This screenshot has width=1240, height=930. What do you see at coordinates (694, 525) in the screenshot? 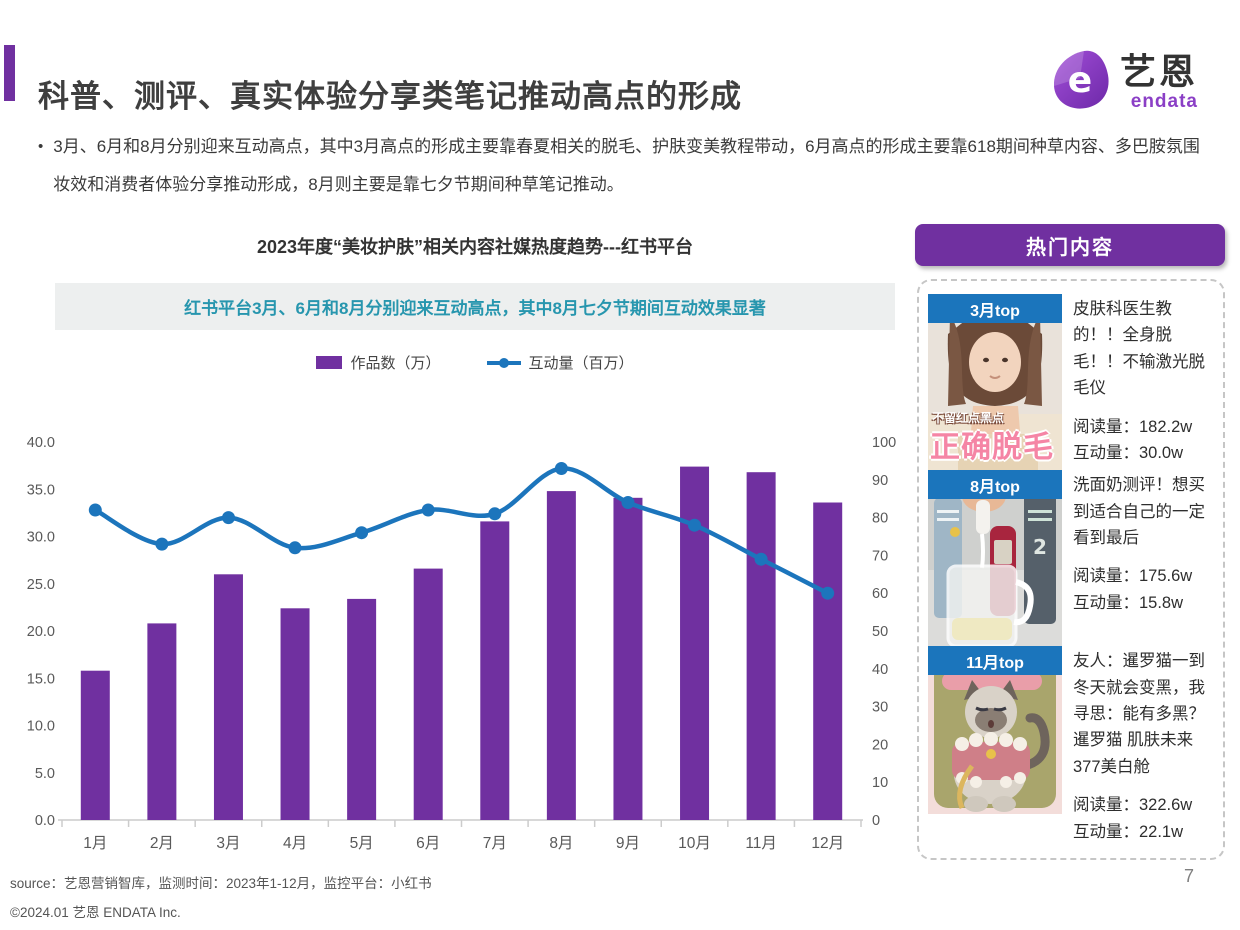
I see `line-marker-10月` at bounding box center [694, 525].